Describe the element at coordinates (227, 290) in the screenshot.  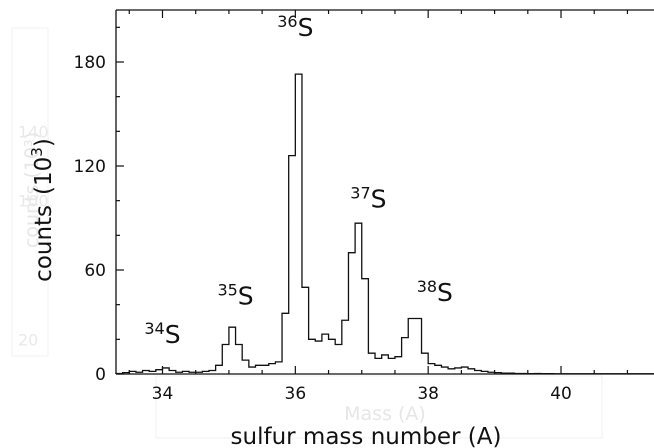
I see `peak-label-mass: 35` at that location.